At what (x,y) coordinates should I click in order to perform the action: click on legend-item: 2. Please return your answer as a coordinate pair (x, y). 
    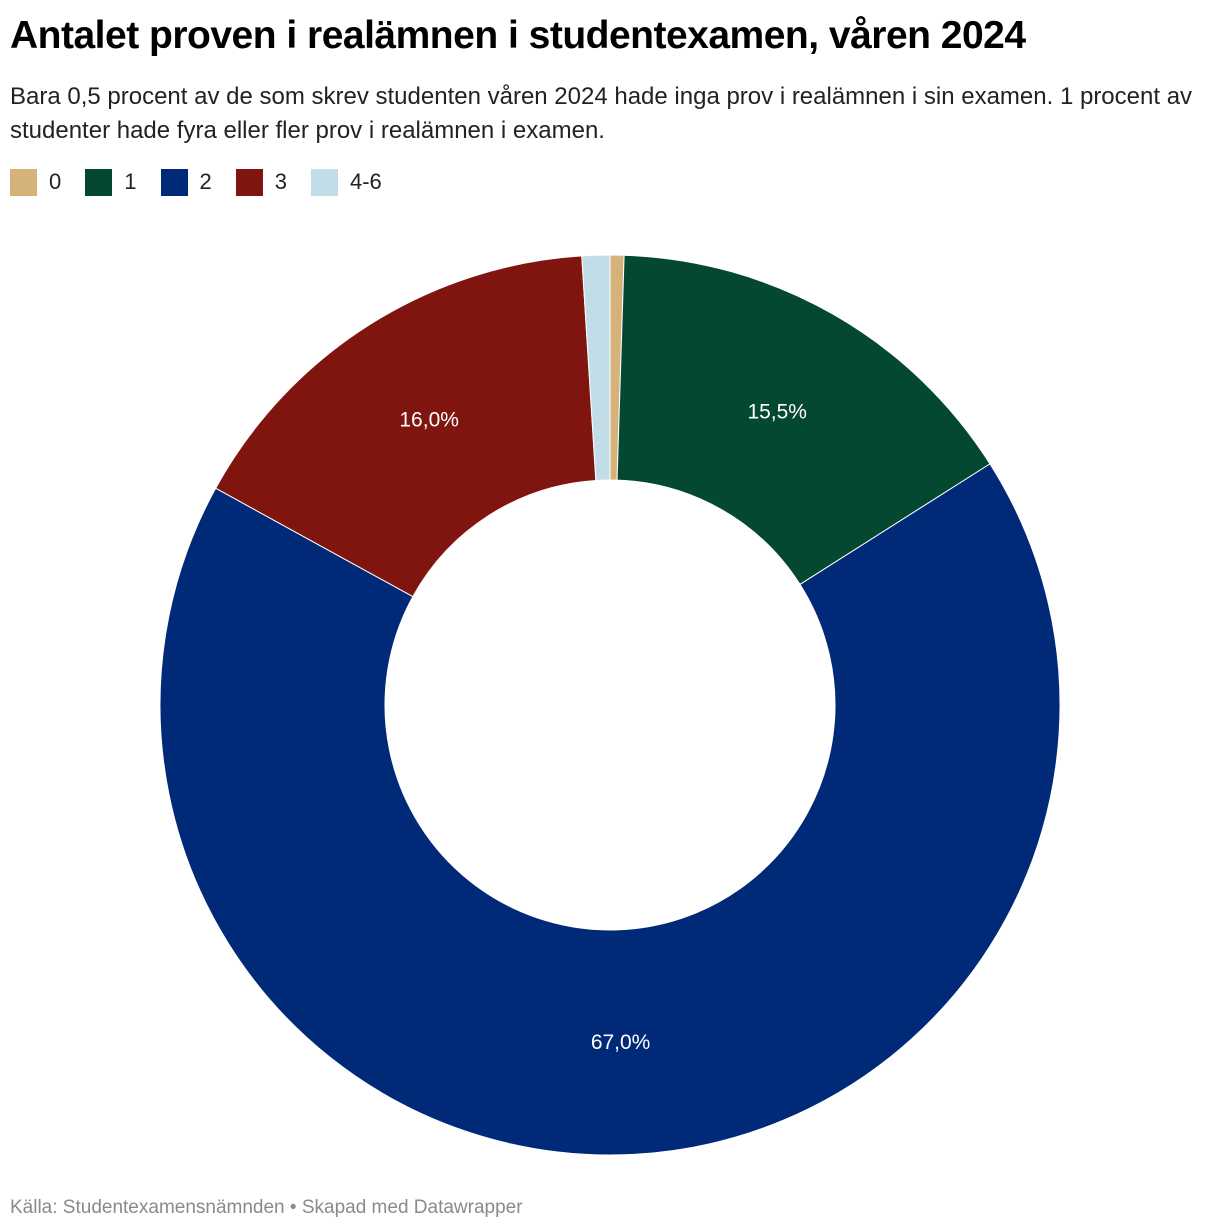
    Looking at the image, I should click on (186, 182).